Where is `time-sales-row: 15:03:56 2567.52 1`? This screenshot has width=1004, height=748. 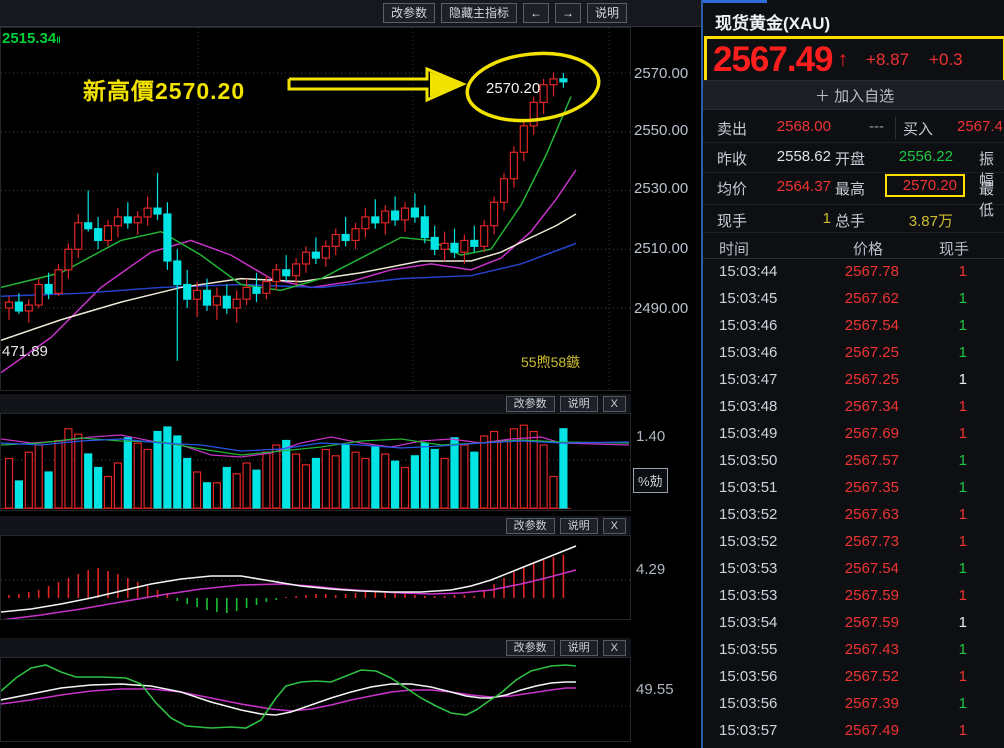 time-sales-row: 15:03:56 2567.52 1 is located at coordinates (853, 677).